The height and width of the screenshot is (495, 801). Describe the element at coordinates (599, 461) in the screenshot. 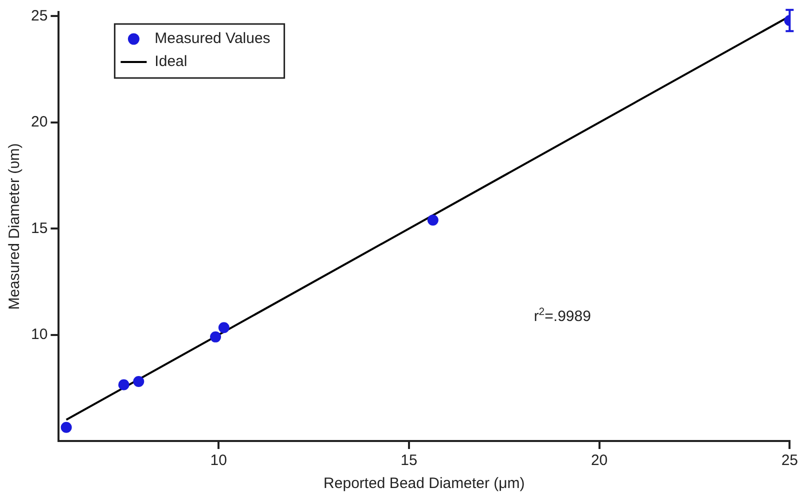

I see `x-tick-label: 20` at that location.